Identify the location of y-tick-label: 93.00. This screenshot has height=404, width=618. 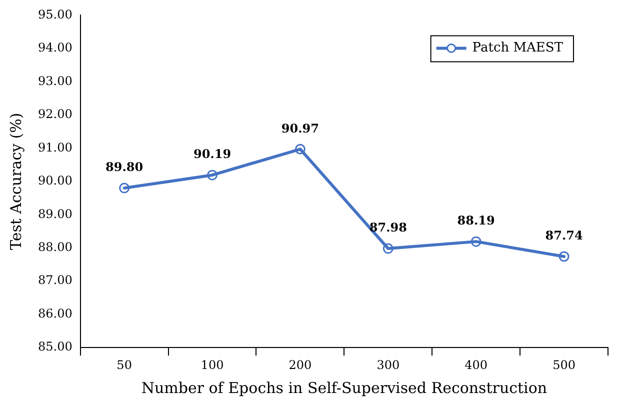
(55, 81).